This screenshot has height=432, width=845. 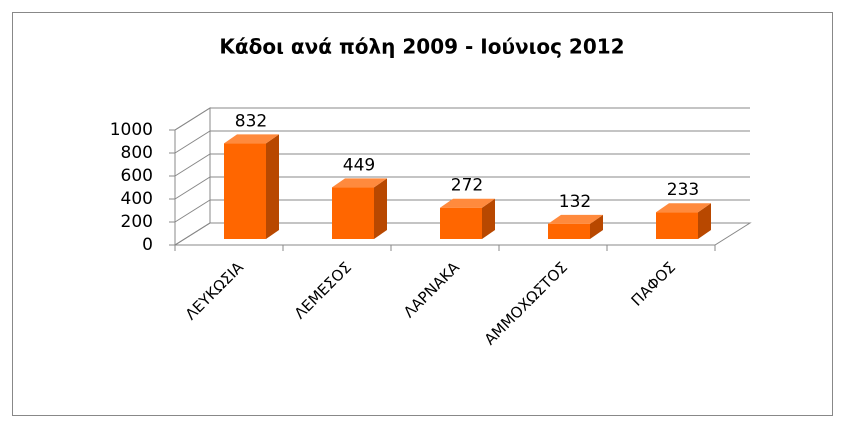 What do you see at coordinates (137, 222) in the screenshot?
I see `y-tick-label: 200` at bounding box center [137, 222].